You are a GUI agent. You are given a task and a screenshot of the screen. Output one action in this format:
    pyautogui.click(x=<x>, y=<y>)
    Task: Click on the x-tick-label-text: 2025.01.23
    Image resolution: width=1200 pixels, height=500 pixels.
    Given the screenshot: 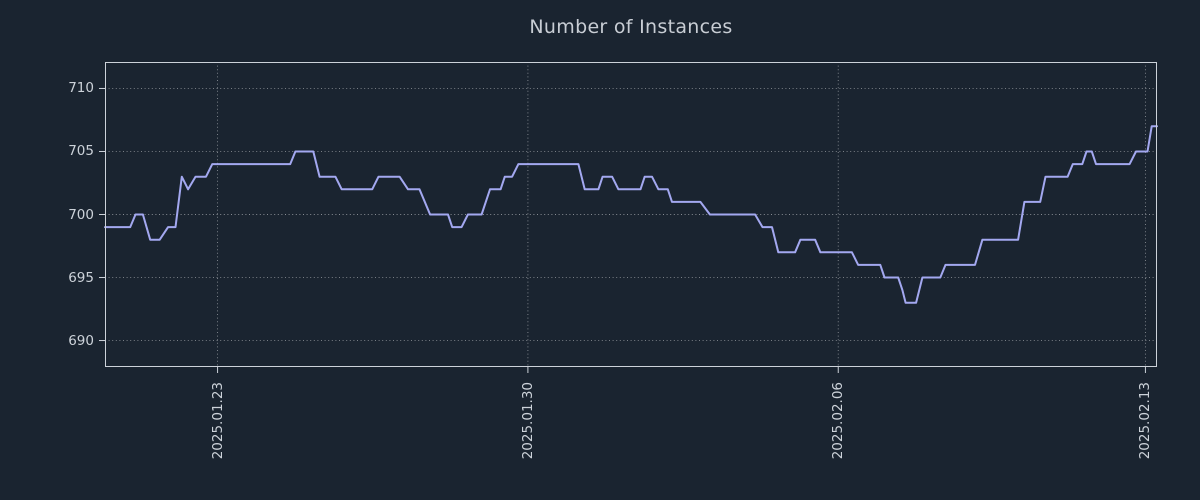 What is the action you would take?
    pyautogui.click(x=217, y=421)
    